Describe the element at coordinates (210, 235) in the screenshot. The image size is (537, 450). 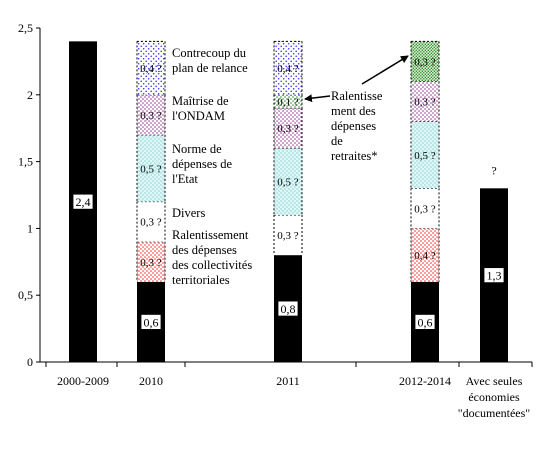
I see `annotation-collectivites-line: Ralentissement` at that location.